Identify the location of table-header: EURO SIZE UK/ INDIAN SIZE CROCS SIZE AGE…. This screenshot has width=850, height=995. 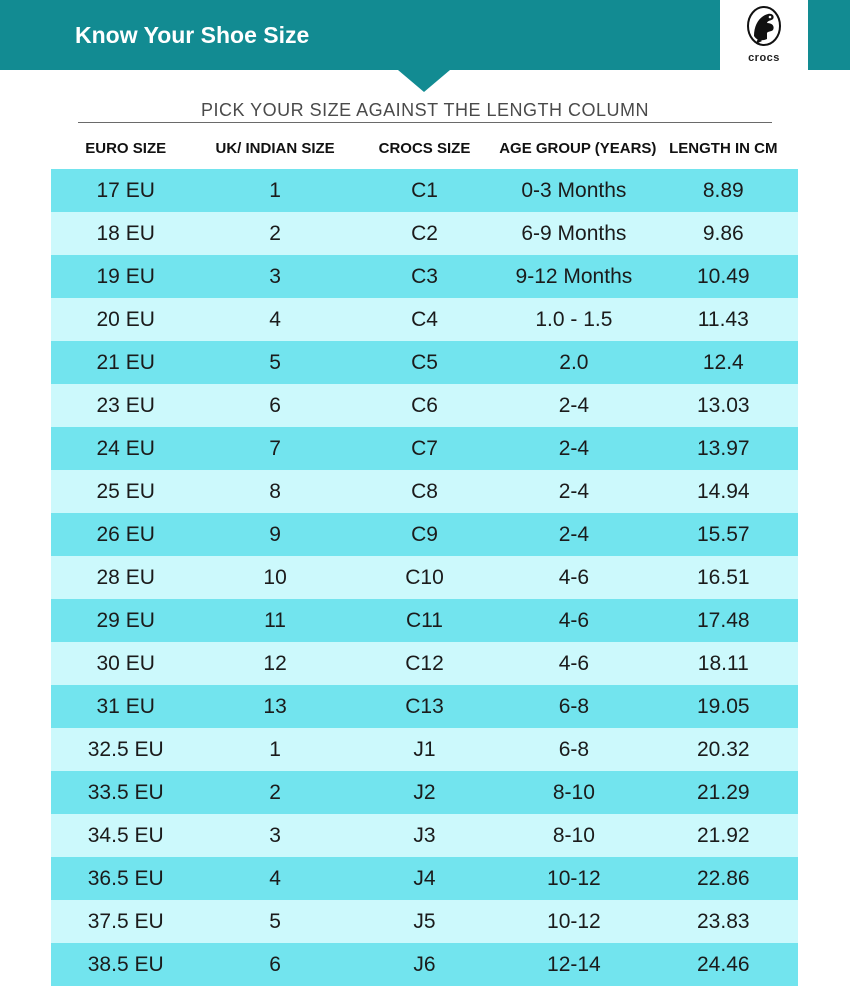
(424, 150).